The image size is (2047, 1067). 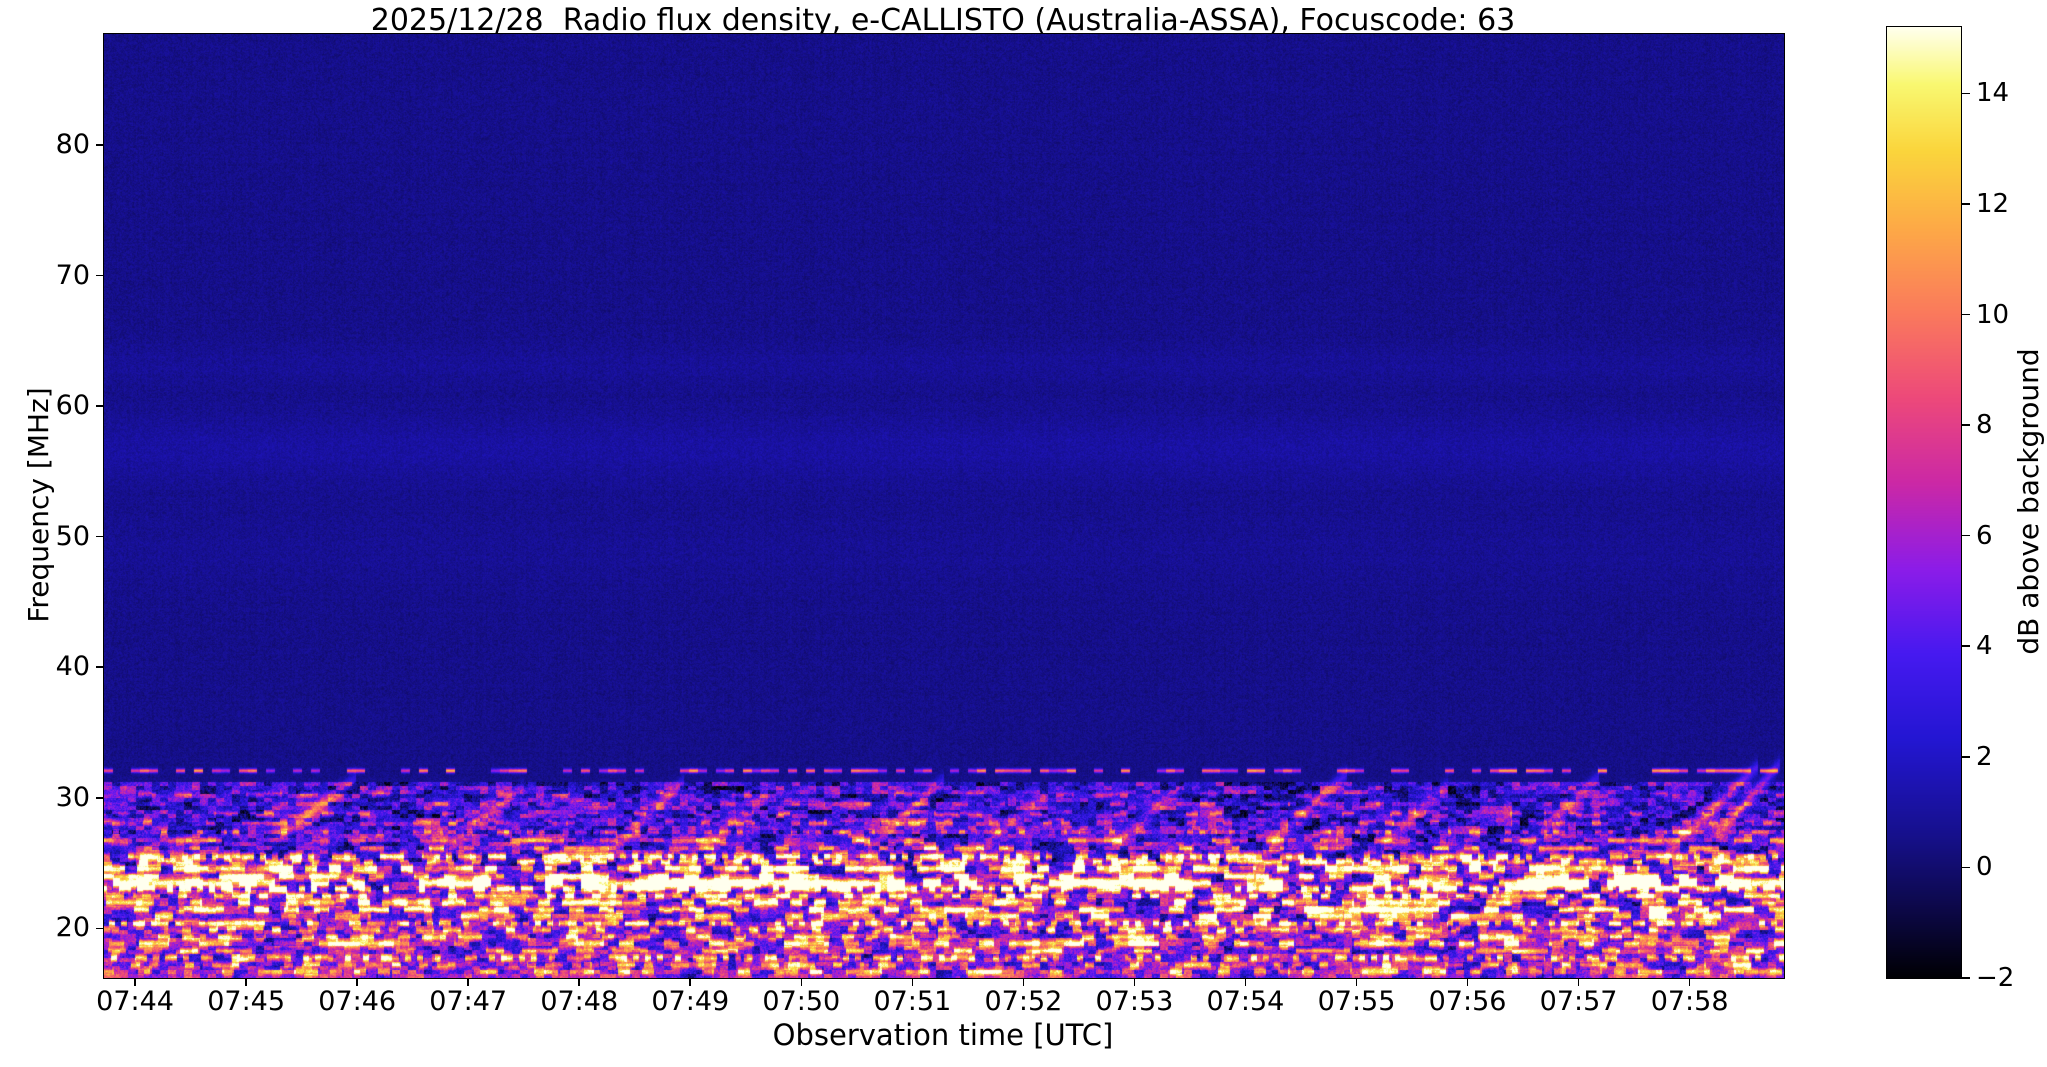 What do you see at coordinates (1993, 93) in the screenshot?
I see `colorbar-tick-label: 14` at bounding box center [1993, 93].